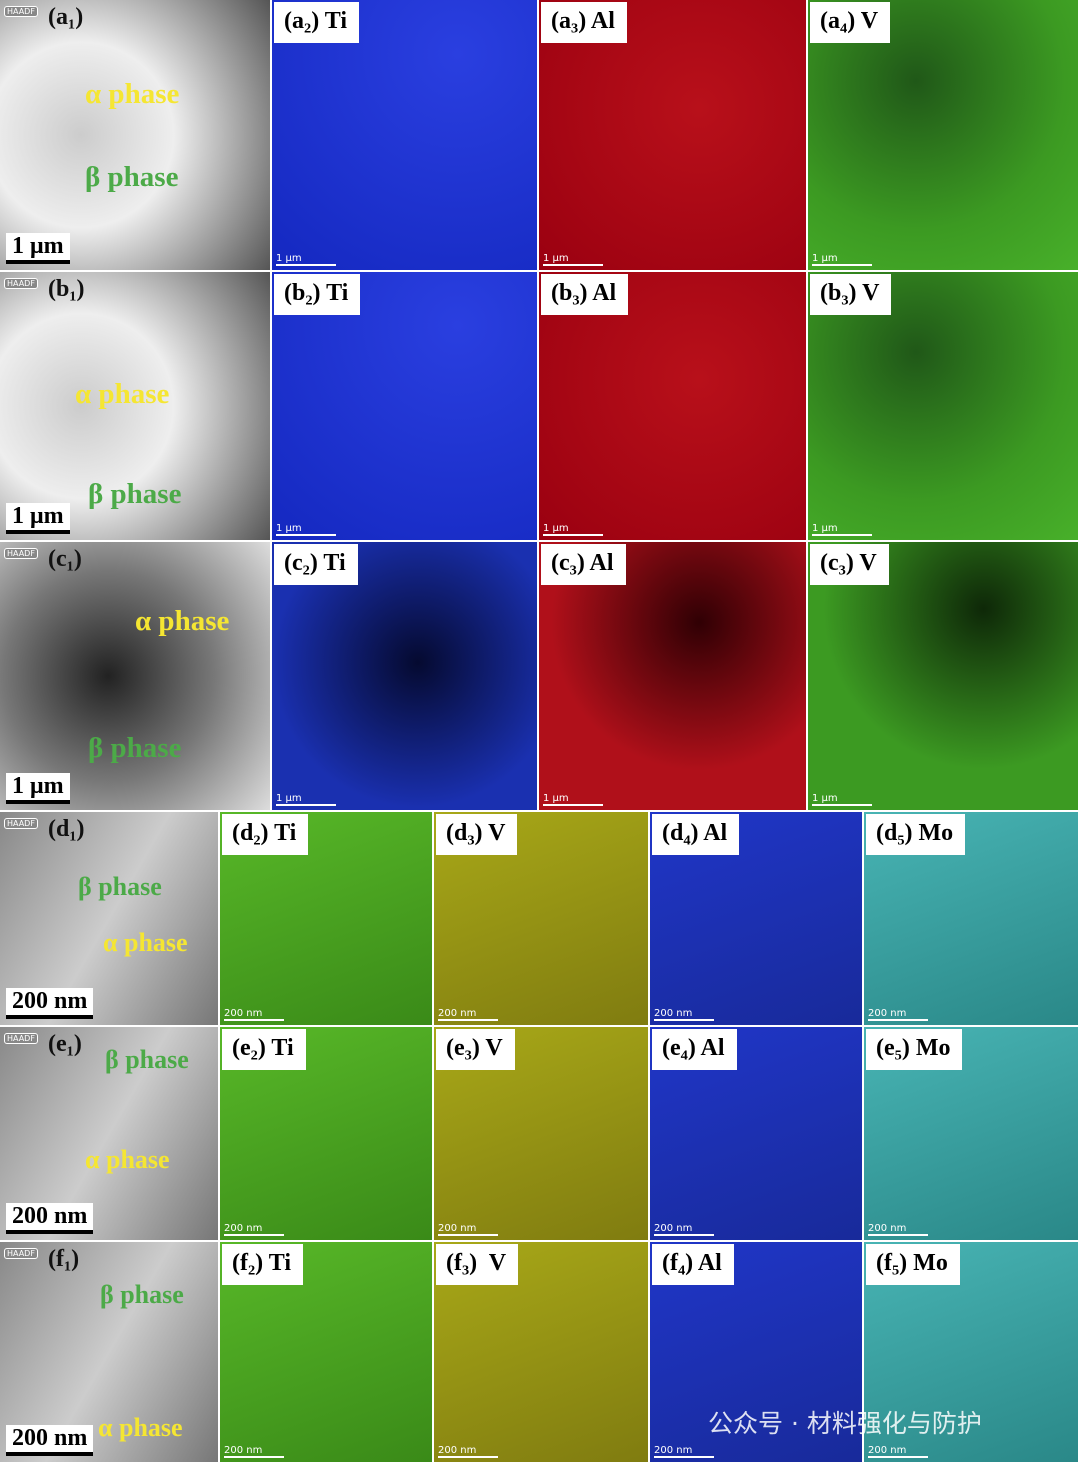  Describe the element at coordinates (541, 918) in the screenshot. I see `micrograph-panel: (d₃) V 200 nm` at that location.